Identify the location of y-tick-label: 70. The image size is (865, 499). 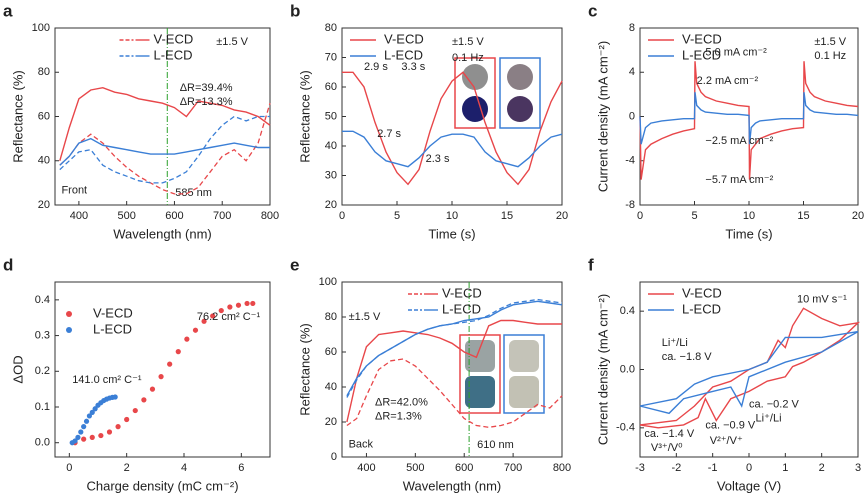
(331, 57).